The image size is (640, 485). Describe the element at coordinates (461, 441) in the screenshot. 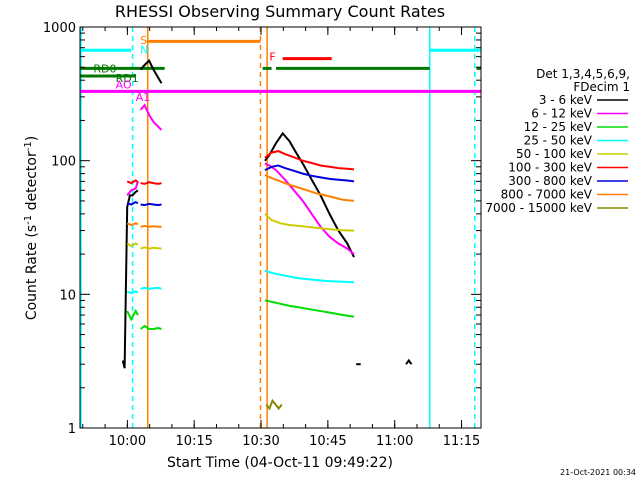

I see `x-tick-label-11-15: 11:15` at that location.